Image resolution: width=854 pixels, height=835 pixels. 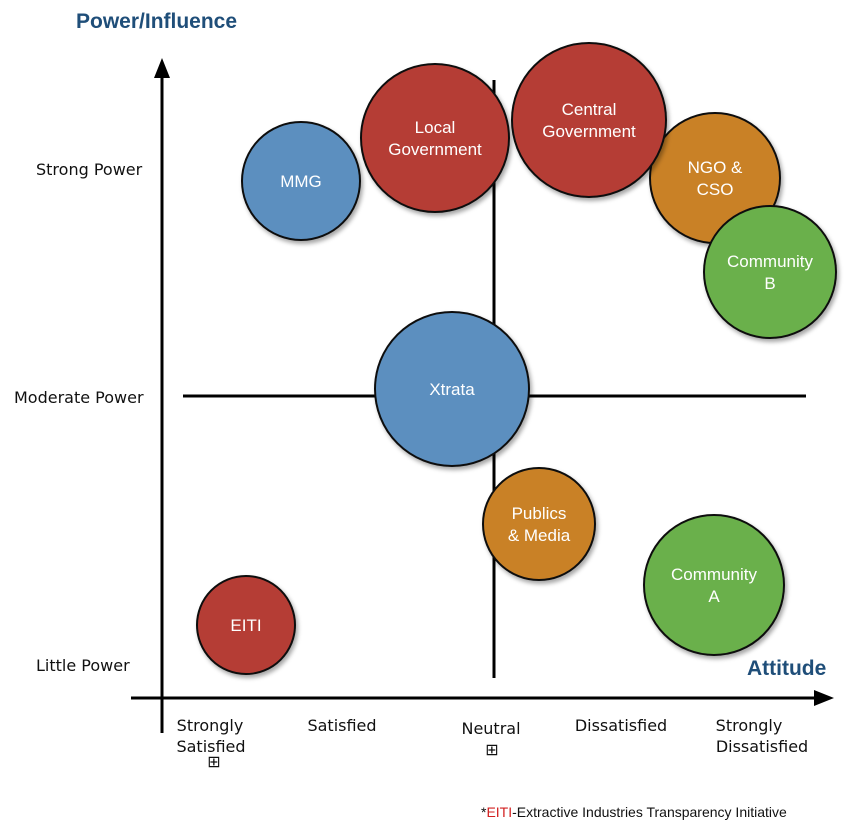 I want to click on y-label-strong-power: Strong Power, so click(x=89, y=169).